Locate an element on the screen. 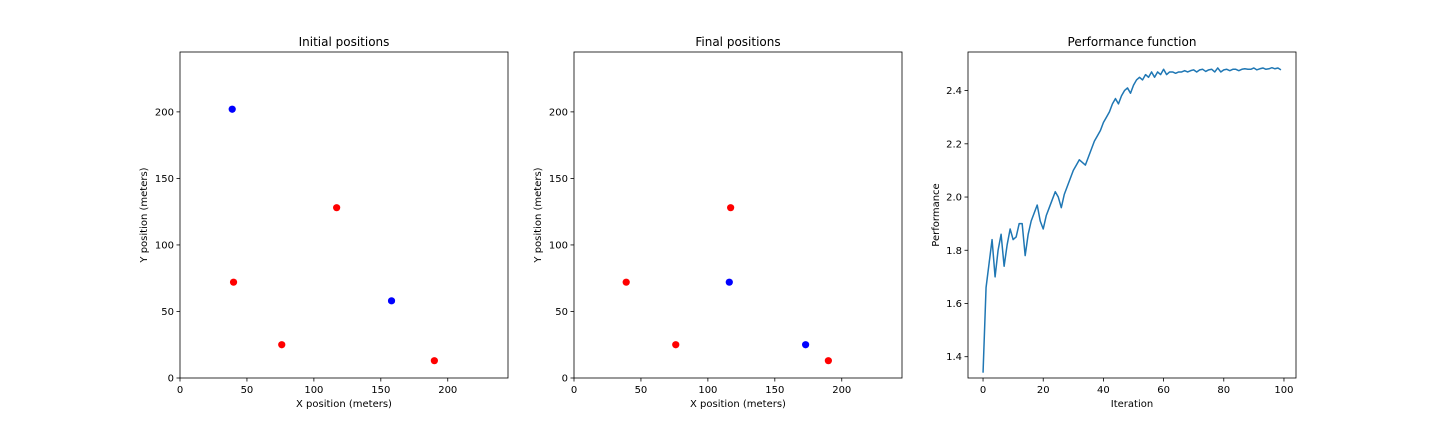 This screenshot has height=432, width=1440. x-tick-label: 60 is located at coordinates (1163, 390).